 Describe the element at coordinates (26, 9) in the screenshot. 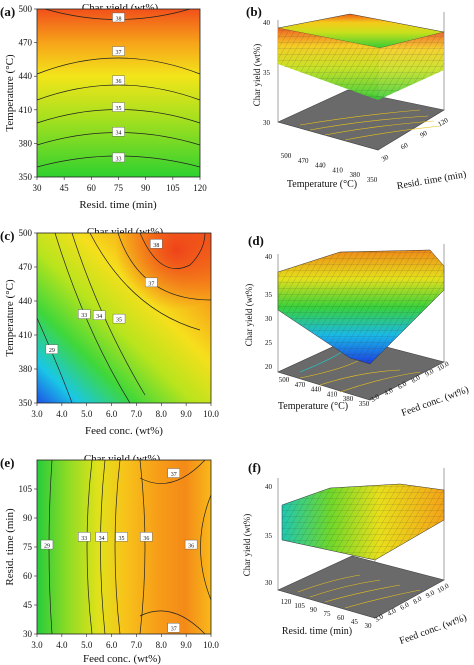

I see `y-tick-label: 500` at that location.